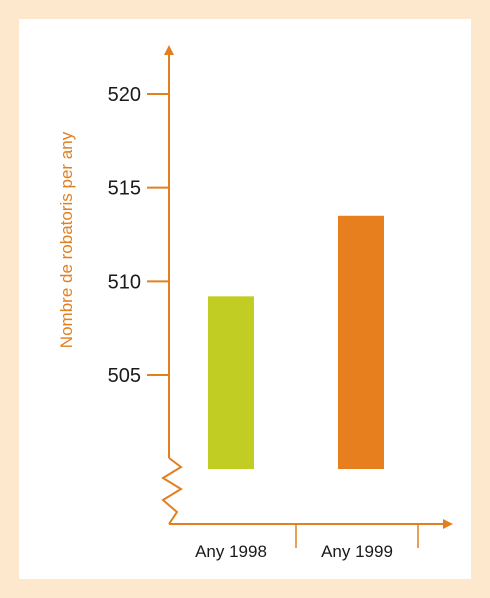  I want to click on y-tick-label-520: 520, so click(124, 95).